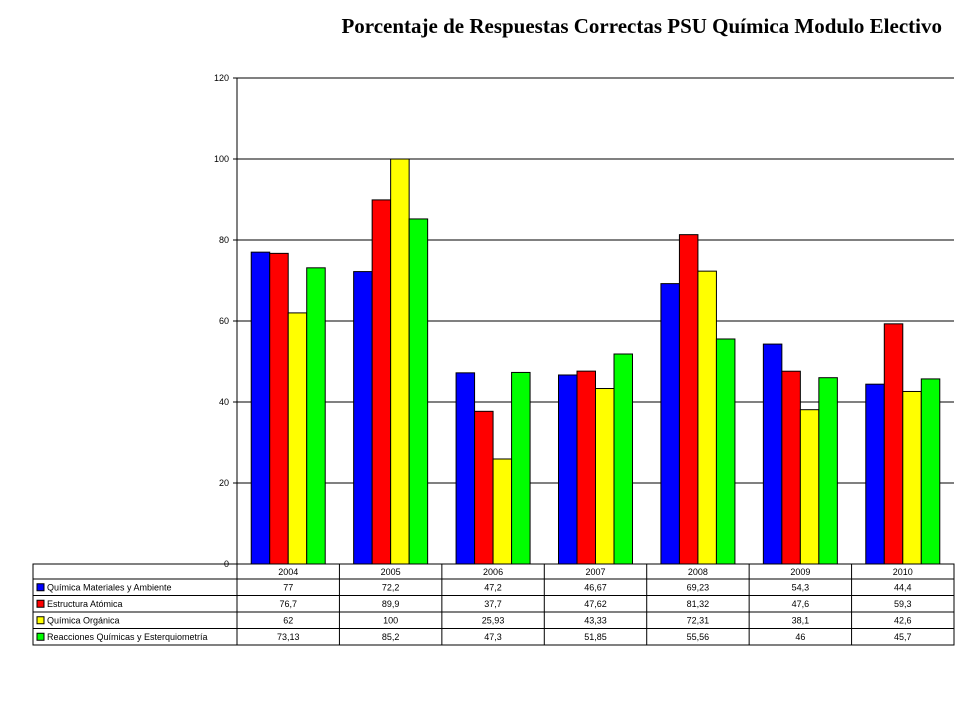 Image resolution: width=960 pixels, height=720 pixels. I want to click on x-tick-label: 2005, so click(391, 572).